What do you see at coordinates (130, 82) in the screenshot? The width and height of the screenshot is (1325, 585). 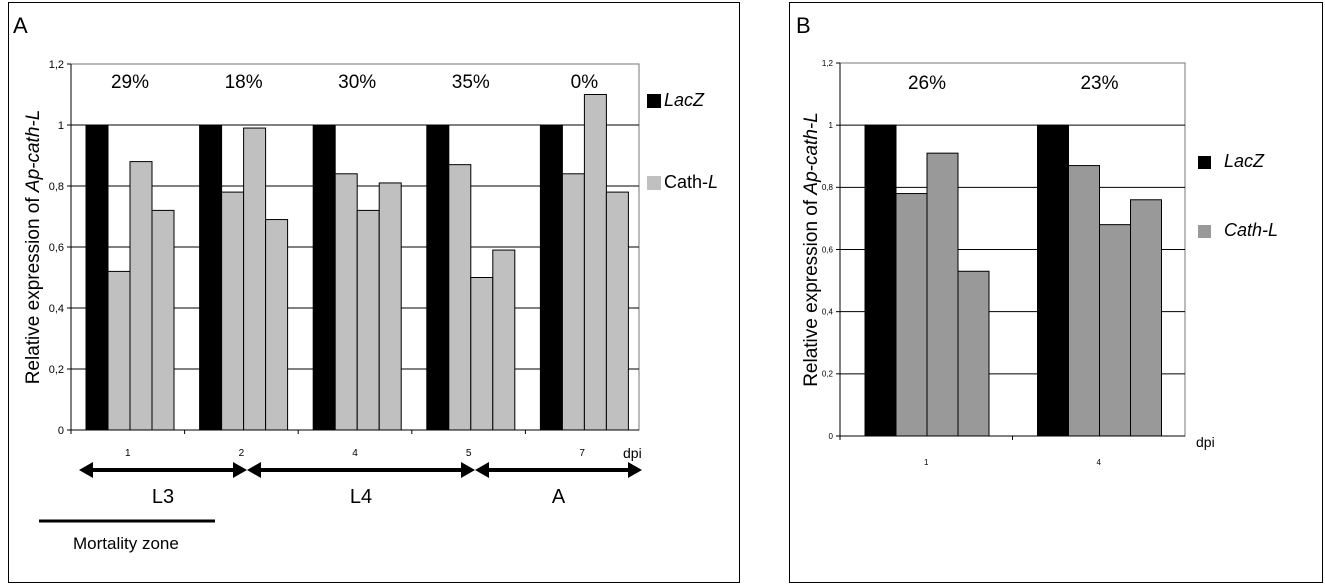 I see `percent-label: 29%` at bounding box center [130, 82].